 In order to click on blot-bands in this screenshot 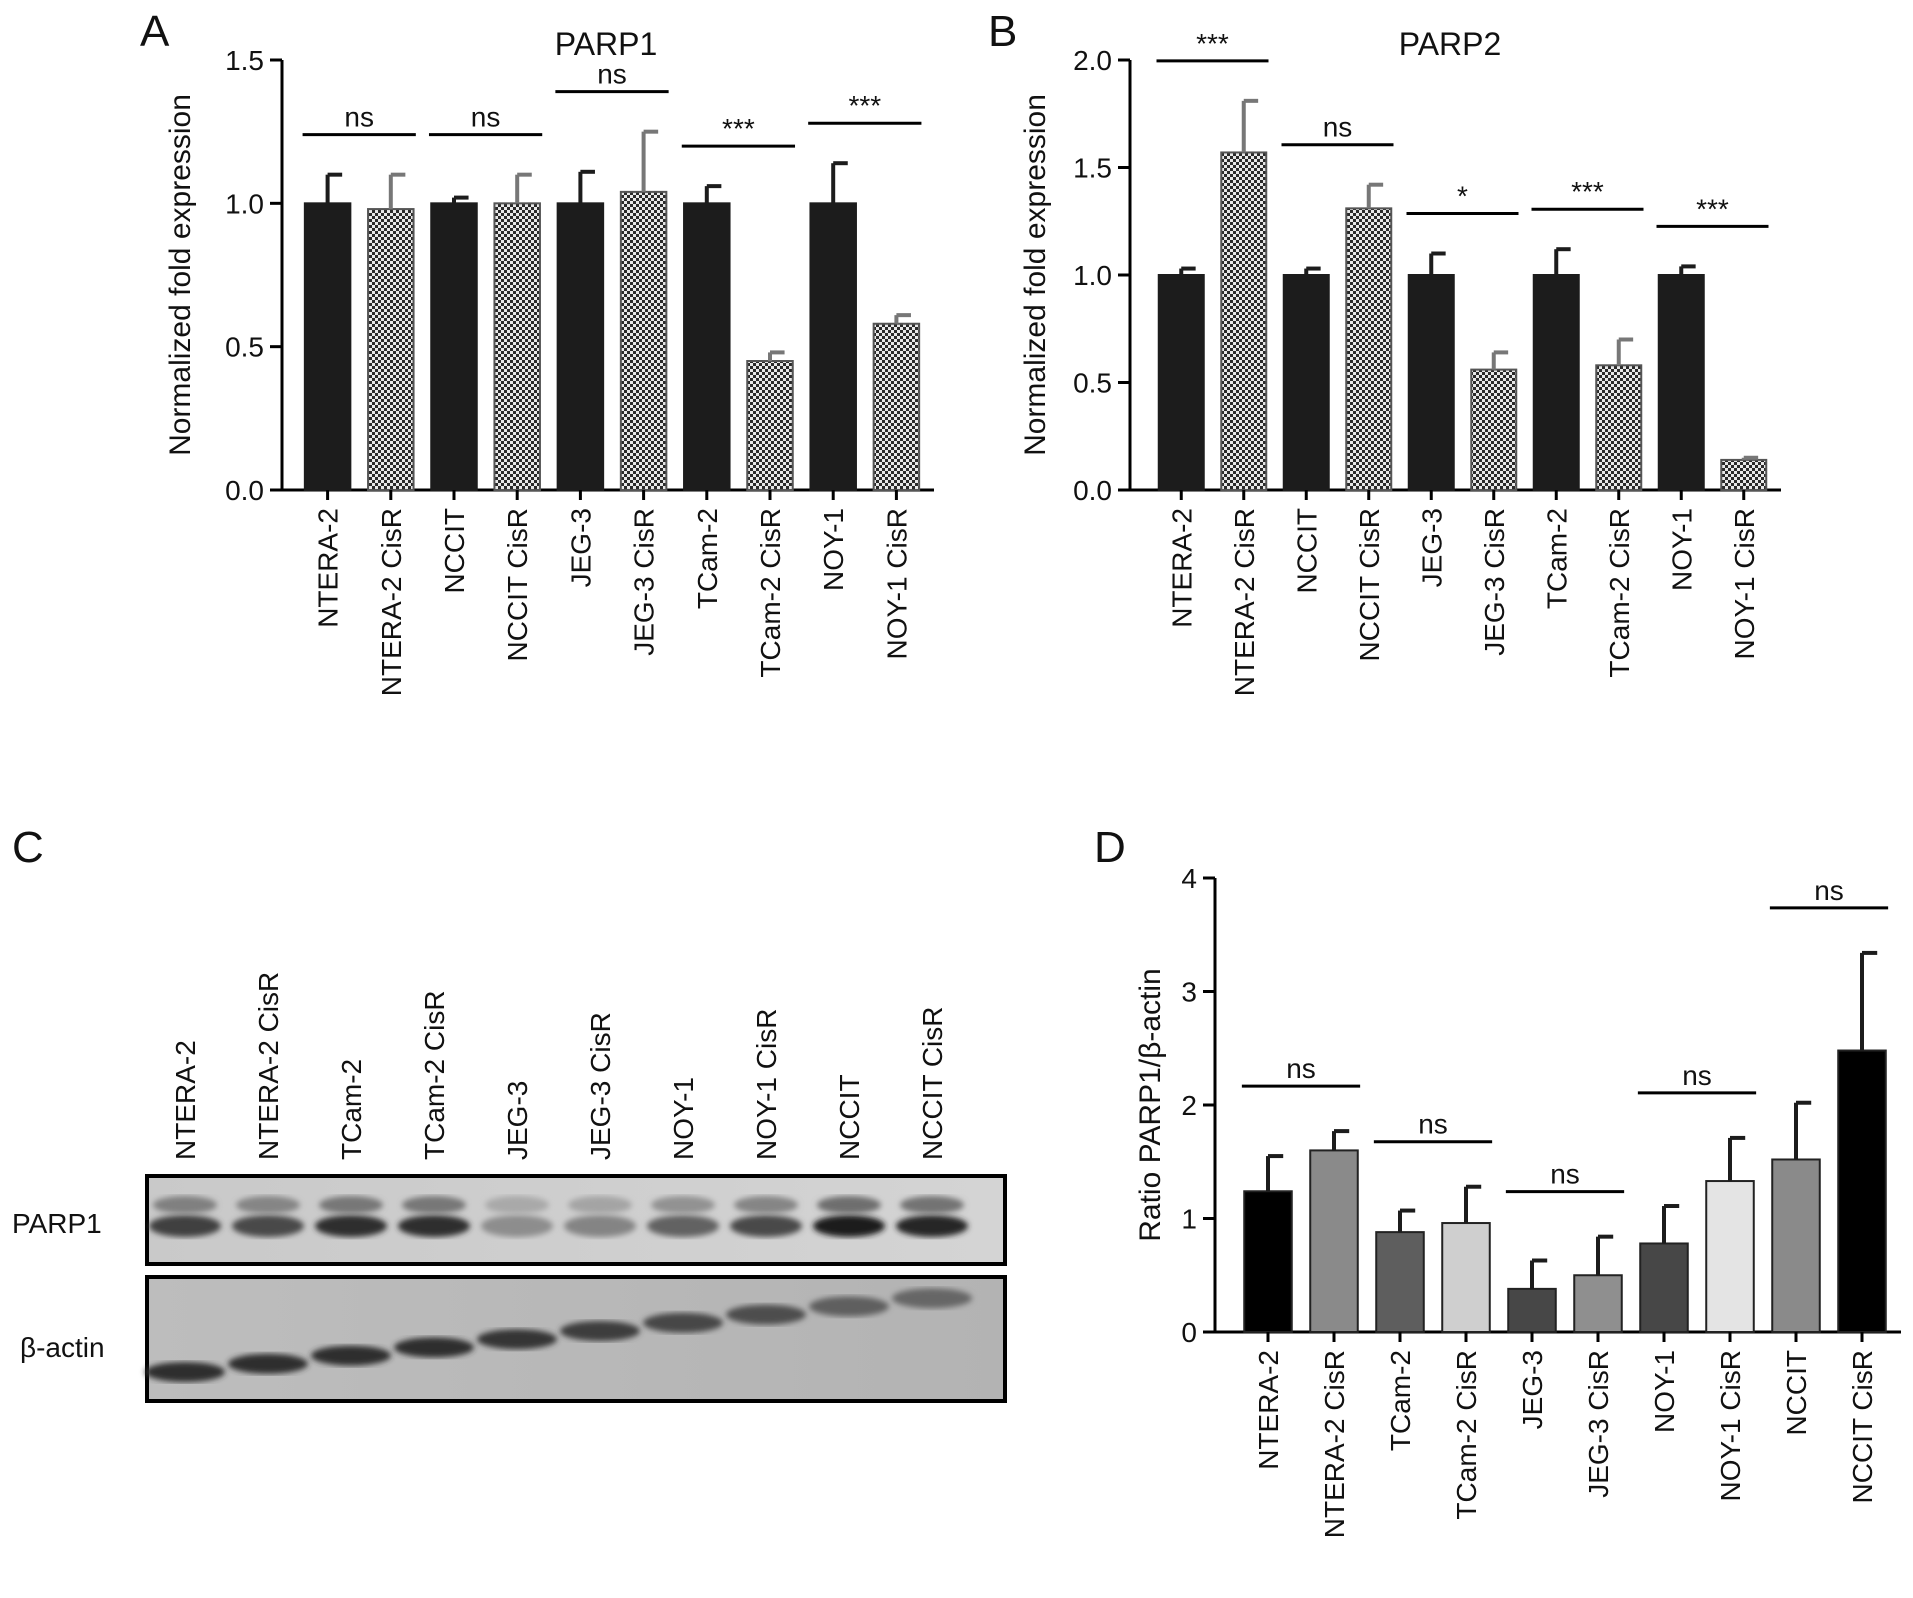, I will do `click(558, 1289)`.